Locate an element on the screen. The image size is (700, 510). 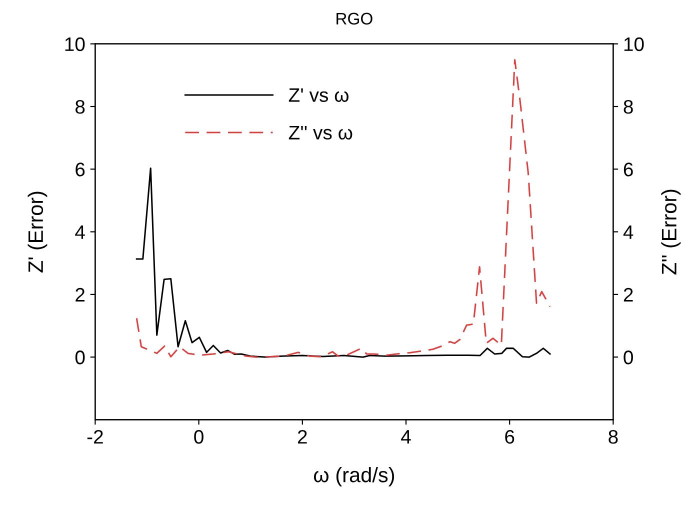
y-tick-label: 6 is located at coordinates (80, 169).